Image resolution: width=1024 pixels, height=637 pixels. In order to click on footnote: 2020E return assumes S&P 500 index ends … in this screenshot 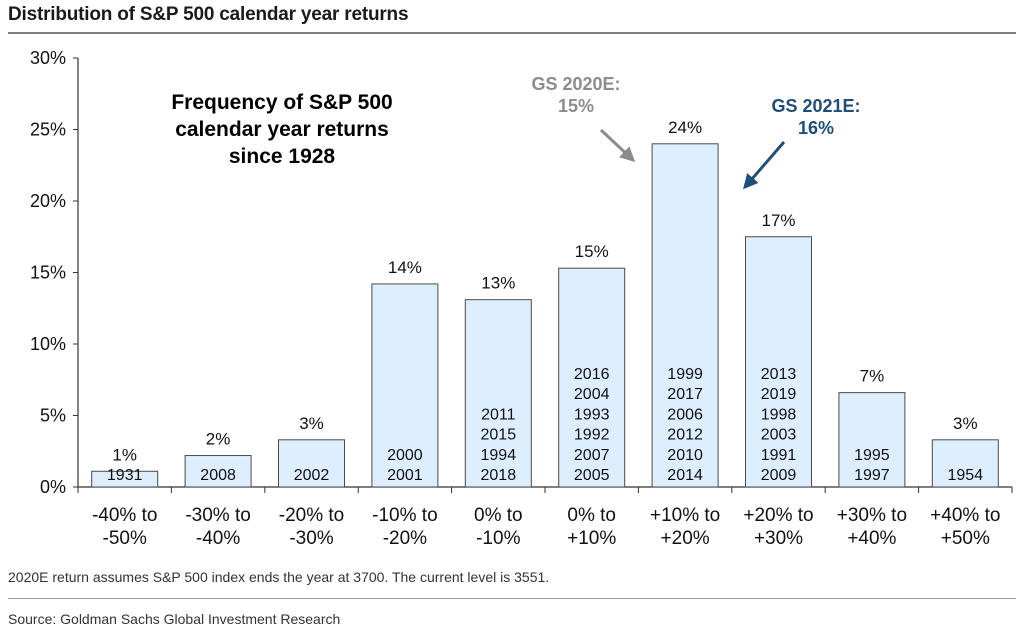, I will do `click(279, 577)`.